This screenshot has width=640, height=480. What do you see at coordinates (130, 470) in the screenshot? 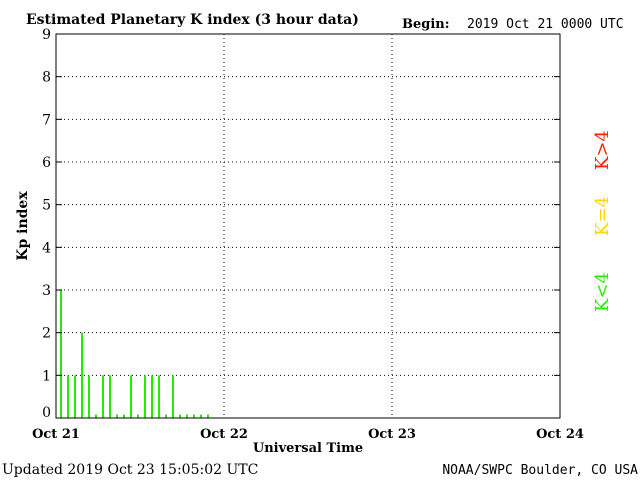
I see `updated-text: Updated 2019 Oct 23 15:05:02 UTC` at bounding box center [130, 470].